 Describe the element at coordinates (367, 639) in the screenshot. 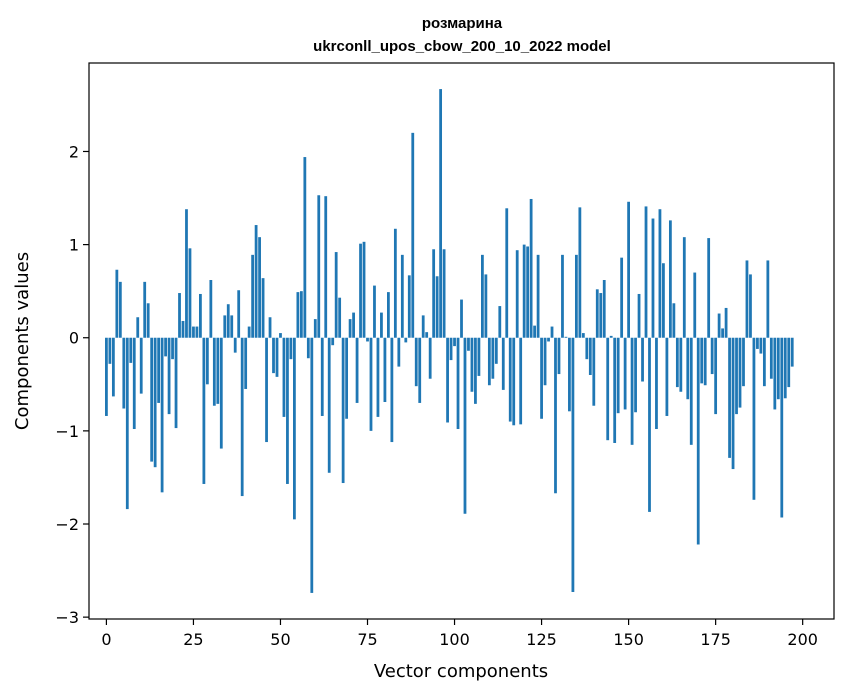

I see `x-tick-label: 75` at that location.